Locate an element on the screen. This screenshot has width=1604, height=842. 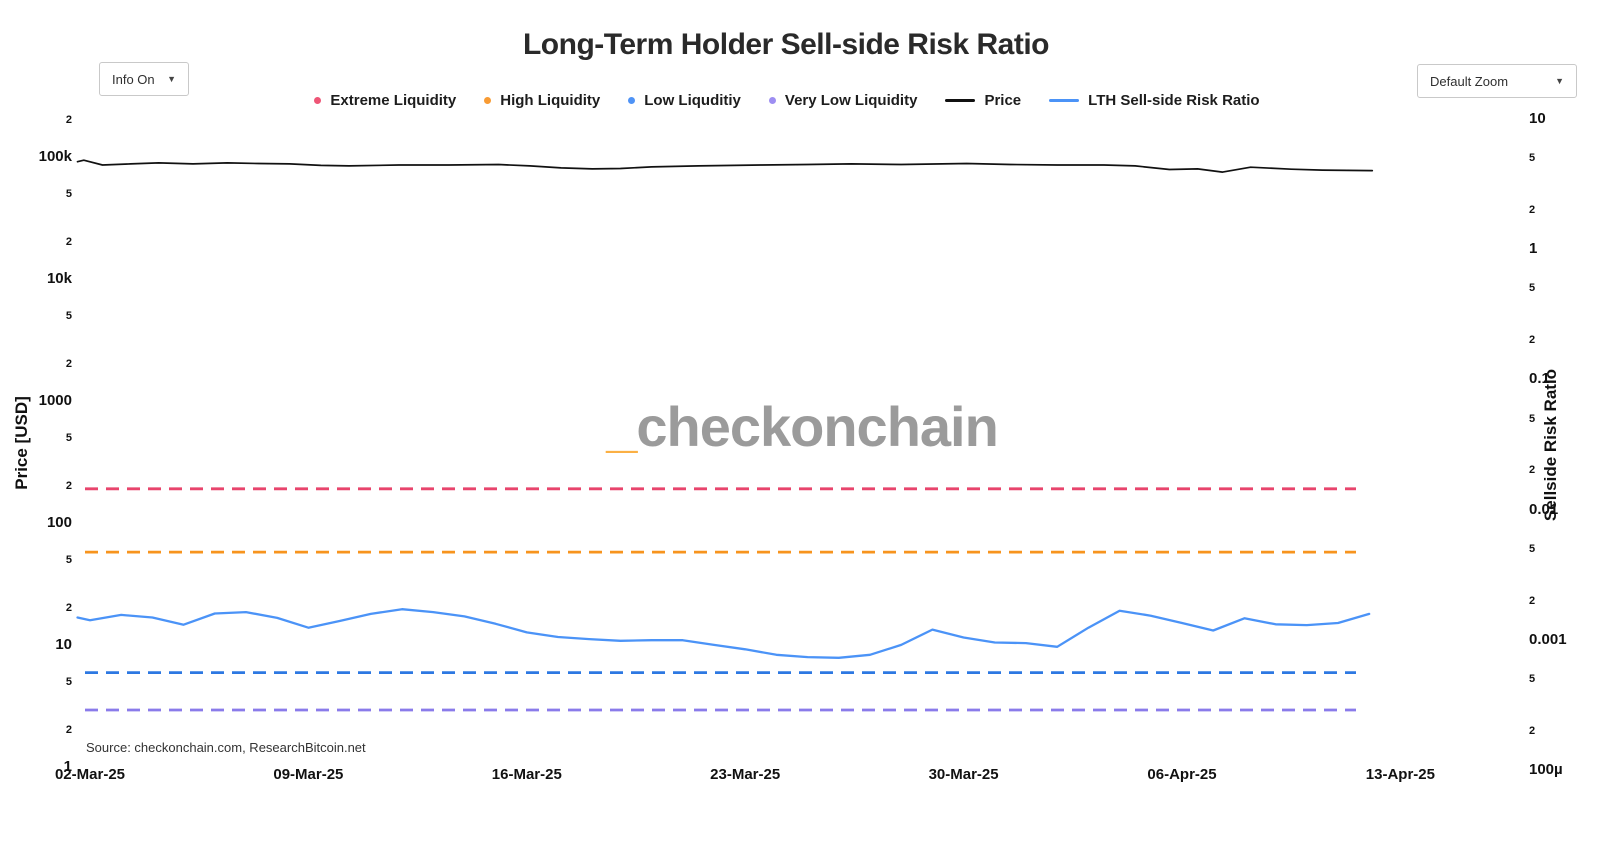
left-axis-tick: 100 is located at coordinates (59, 522).